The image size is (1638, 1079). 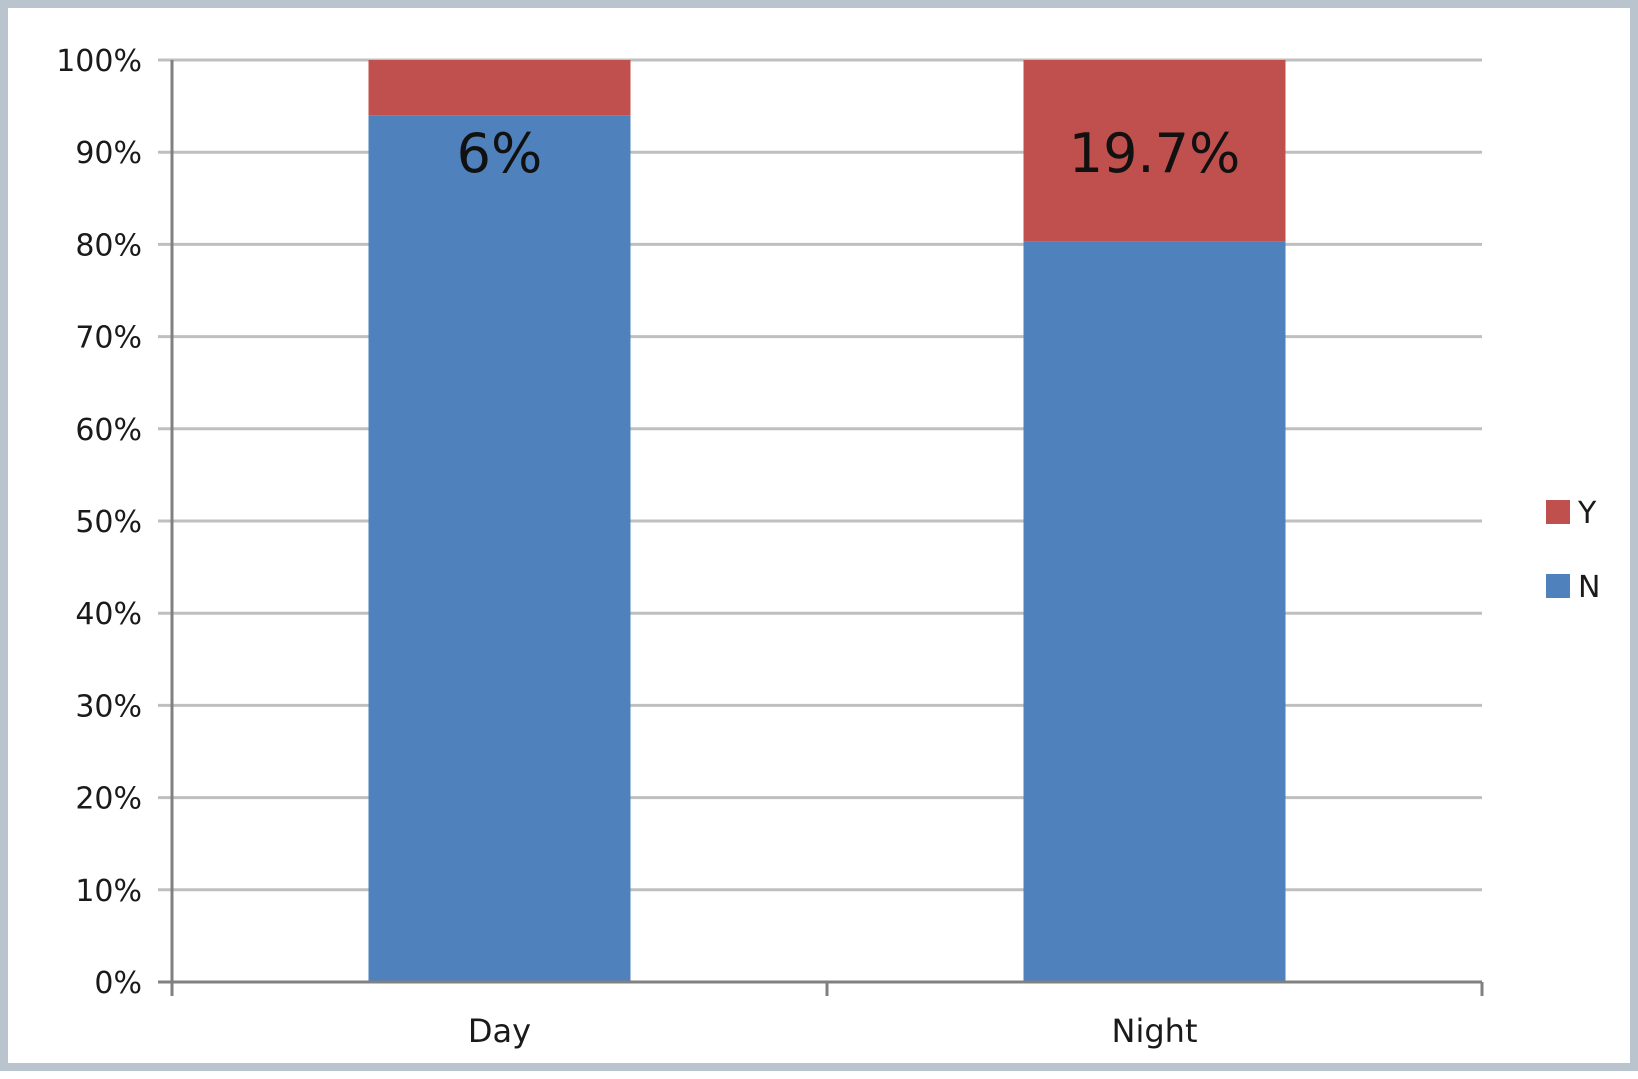 I want to click on y-tick-label: 30%, so click(x=108, y=706).